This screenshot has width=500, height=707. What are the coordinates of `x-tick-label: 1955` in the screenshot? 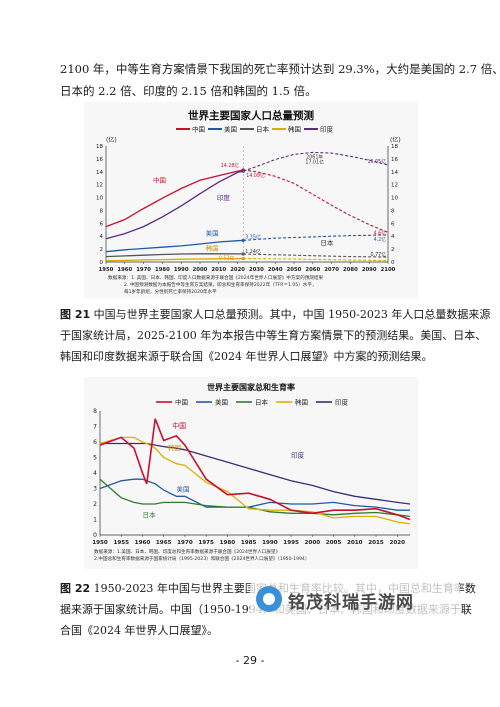 It's located at (121, 543).